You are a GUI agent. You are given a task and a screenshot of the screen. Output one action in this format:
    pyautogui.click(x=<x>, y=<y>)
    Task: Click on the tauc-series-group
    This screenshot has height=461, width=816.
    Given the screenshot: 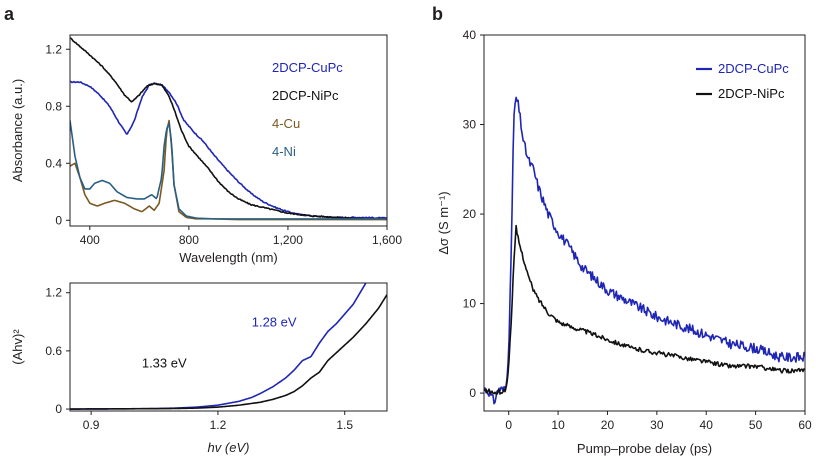 What is the action you would take?
    pyautogui.click(x=228, y=346)
    